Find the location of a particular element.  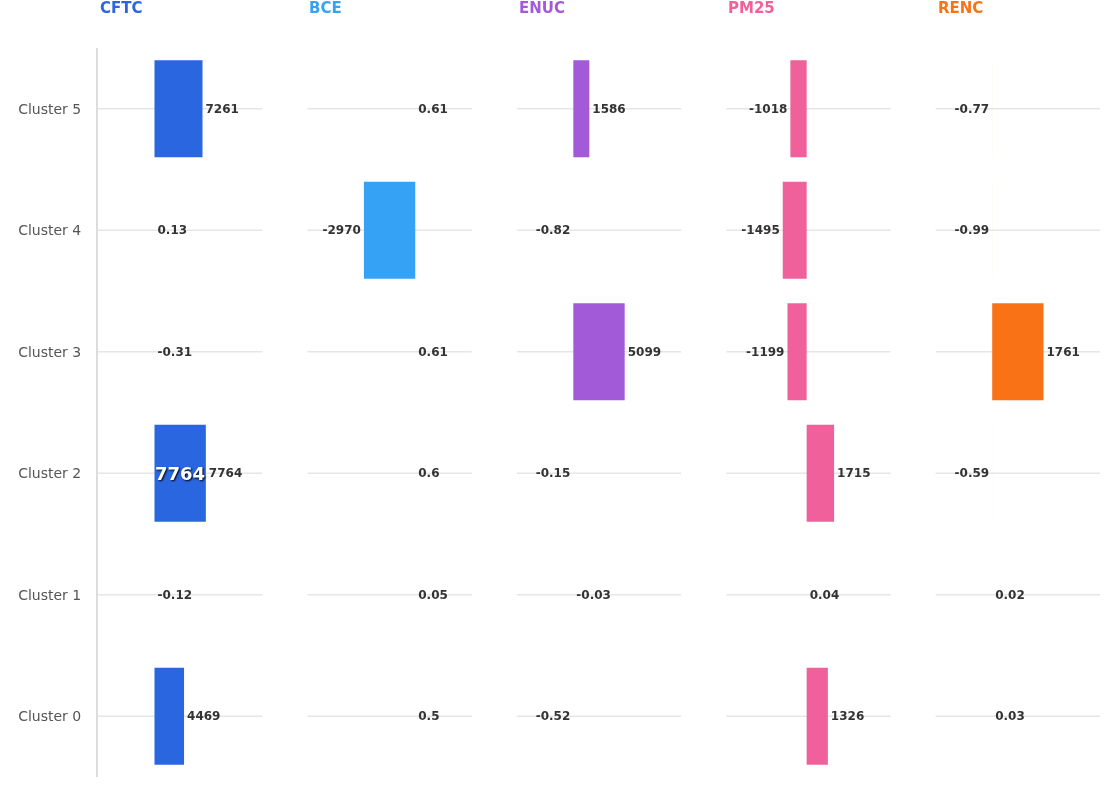

text: 7764 is located at coordinates (225, 473).